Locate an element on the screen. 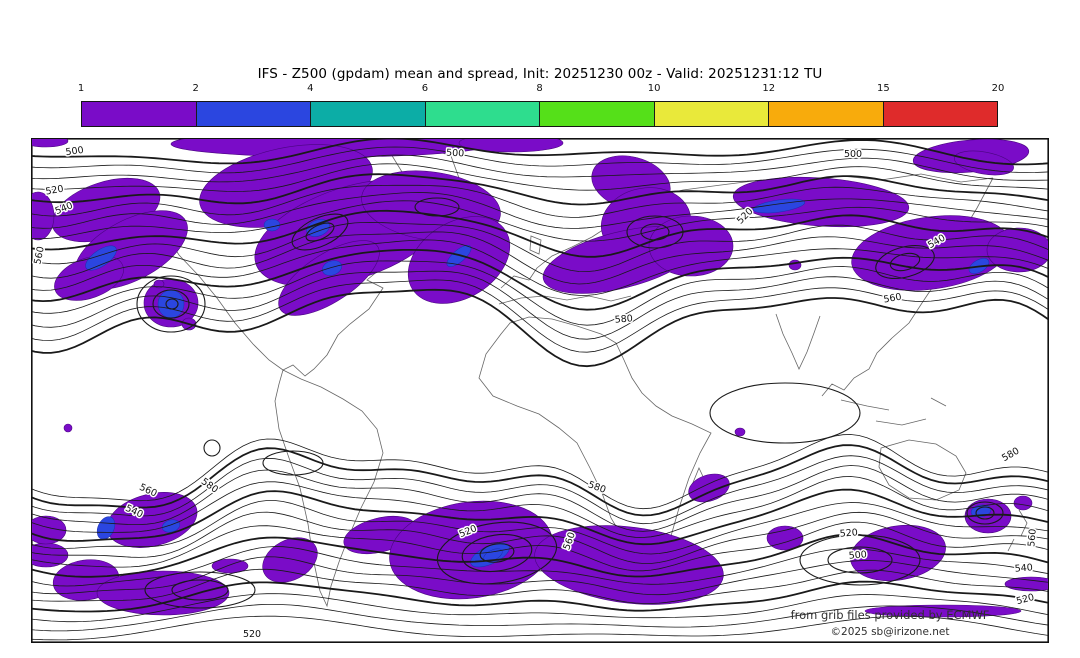  contour-label-580: 580 is located at coordinates (623, 319).